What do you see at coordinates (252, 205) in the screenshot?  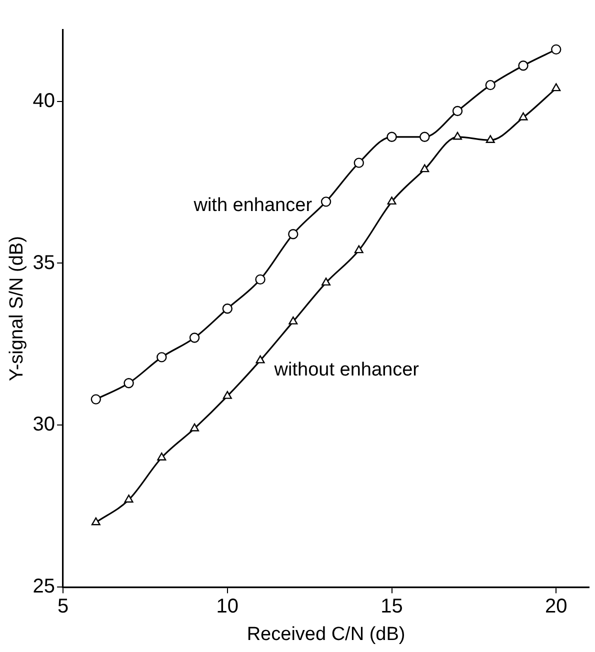 I see `series-label: with enhancer` at bounding box center [252, 205].